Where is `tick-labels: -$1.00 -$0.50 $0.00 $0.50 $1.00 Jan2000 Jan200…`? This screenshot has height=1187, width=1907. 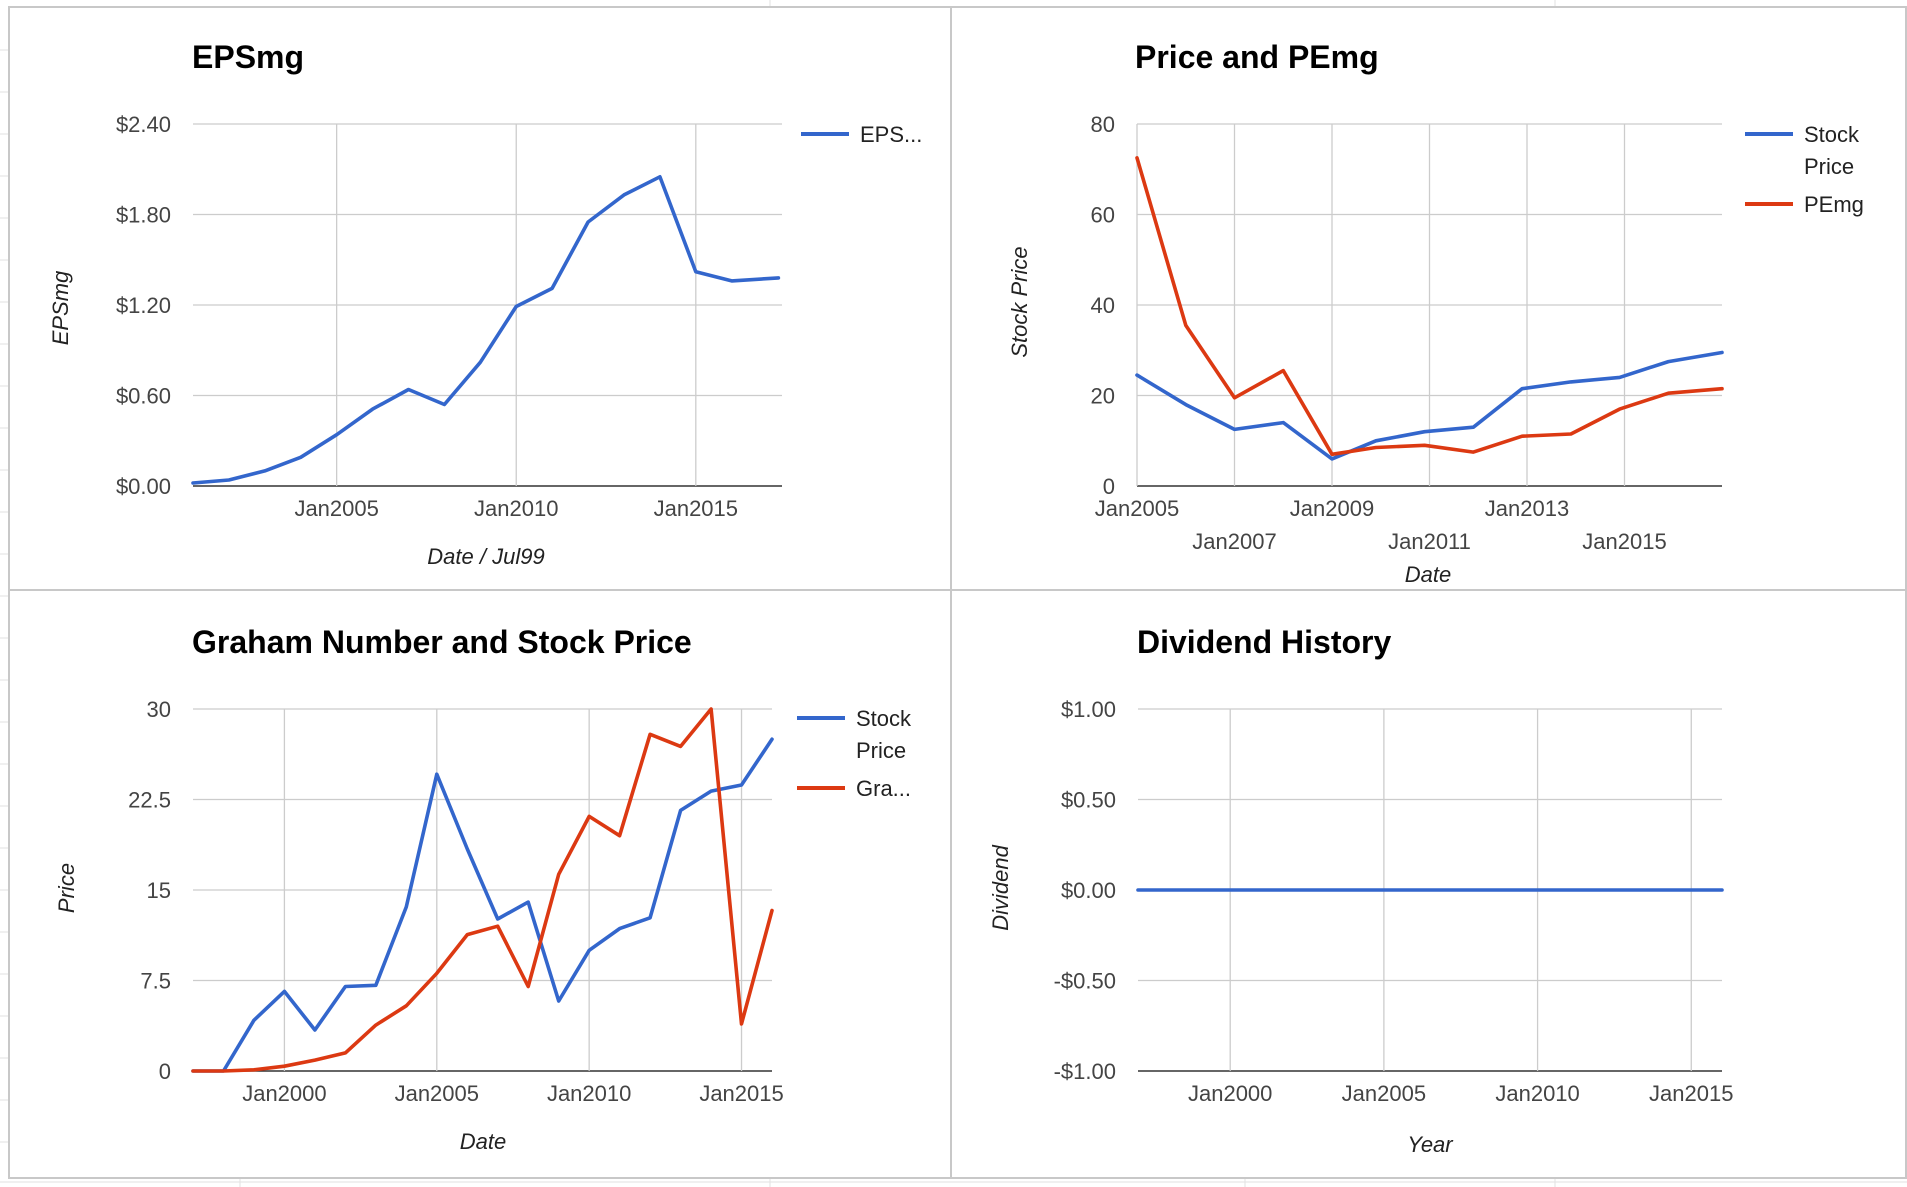 tick-labels: -$1.00 -$0.50 $0.00 $0.50 $1.00 Jan2000 Jan200… is located at coordinates (1394, 901).